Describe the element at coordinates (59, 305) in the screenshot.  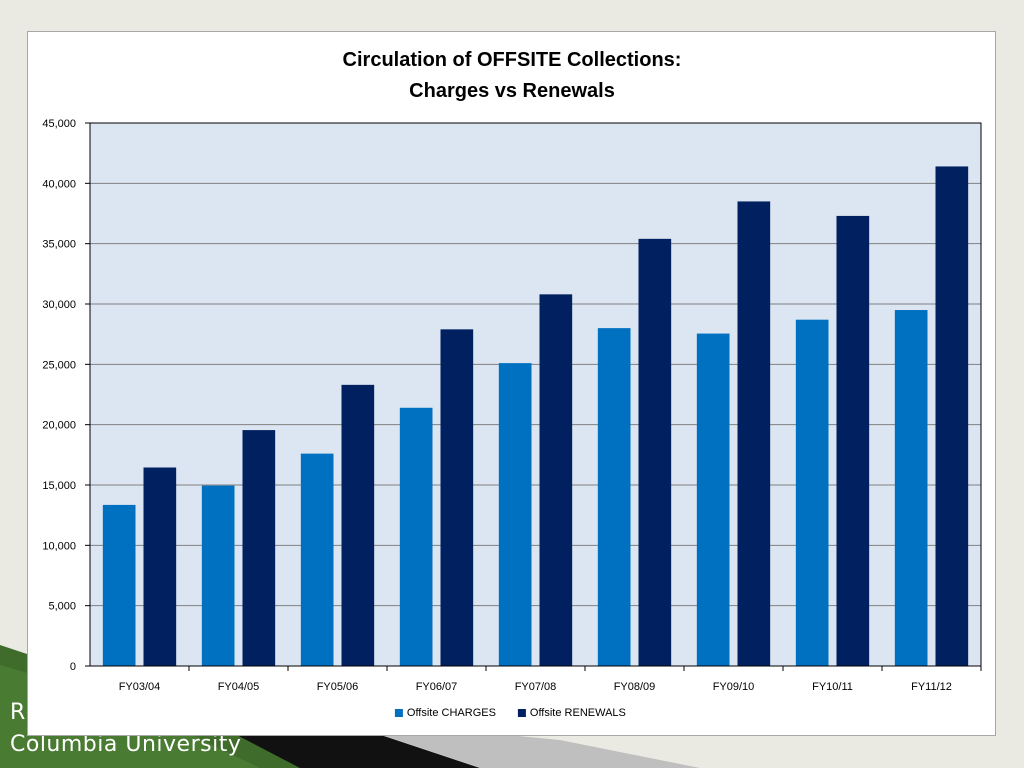
I see `y-tick-label: 30,000` at that location.